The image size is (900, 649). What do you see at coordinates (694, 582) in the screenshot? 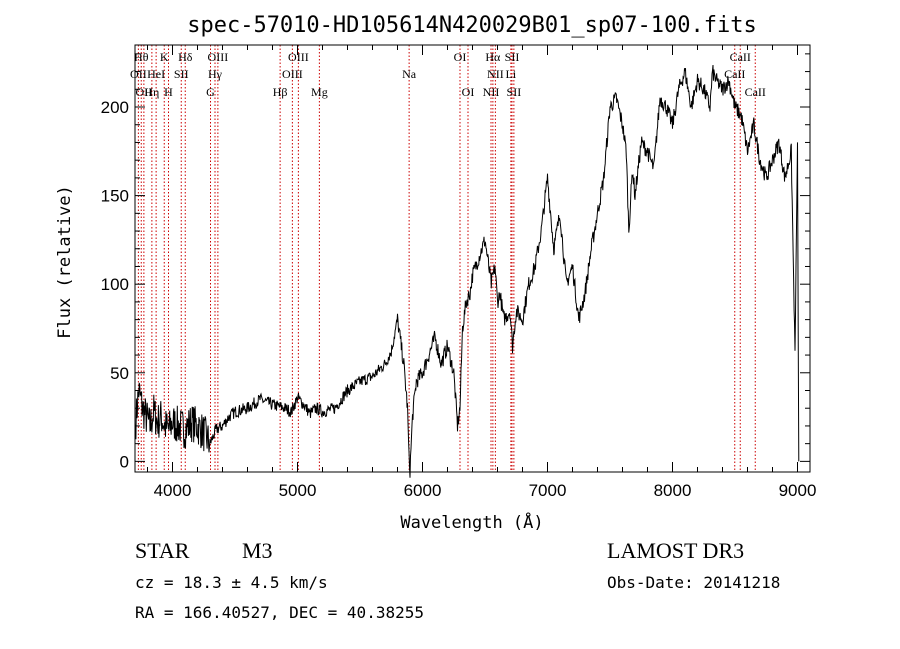
I see `observation-date: Obs-Date: 20141218` at bounding box center [694, 582].